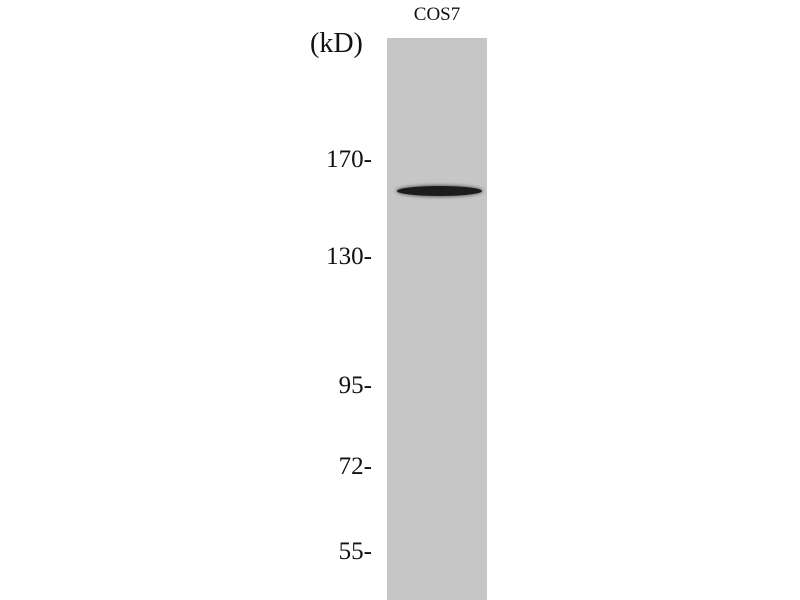 The image size is (800, 600). Describe the element at coordinates (355, 551) in the screenshot. I see `marker-55: 55-` at that location.